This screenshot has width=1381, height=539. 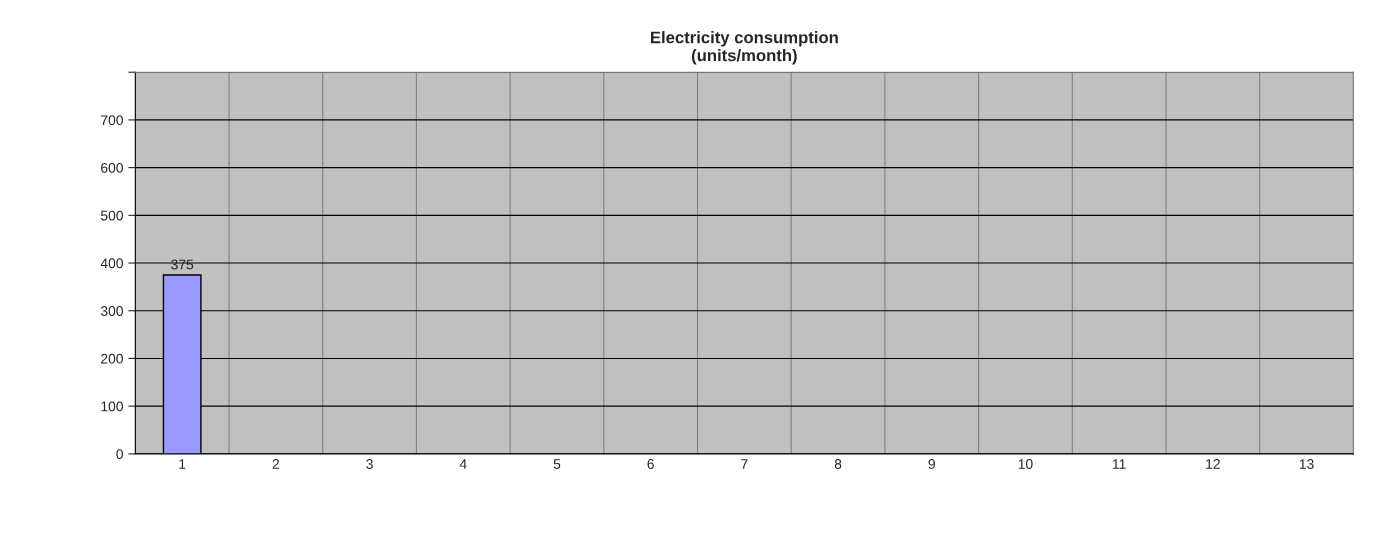 I want to click on y-tick-label: 600, so click(x=112, y=167).